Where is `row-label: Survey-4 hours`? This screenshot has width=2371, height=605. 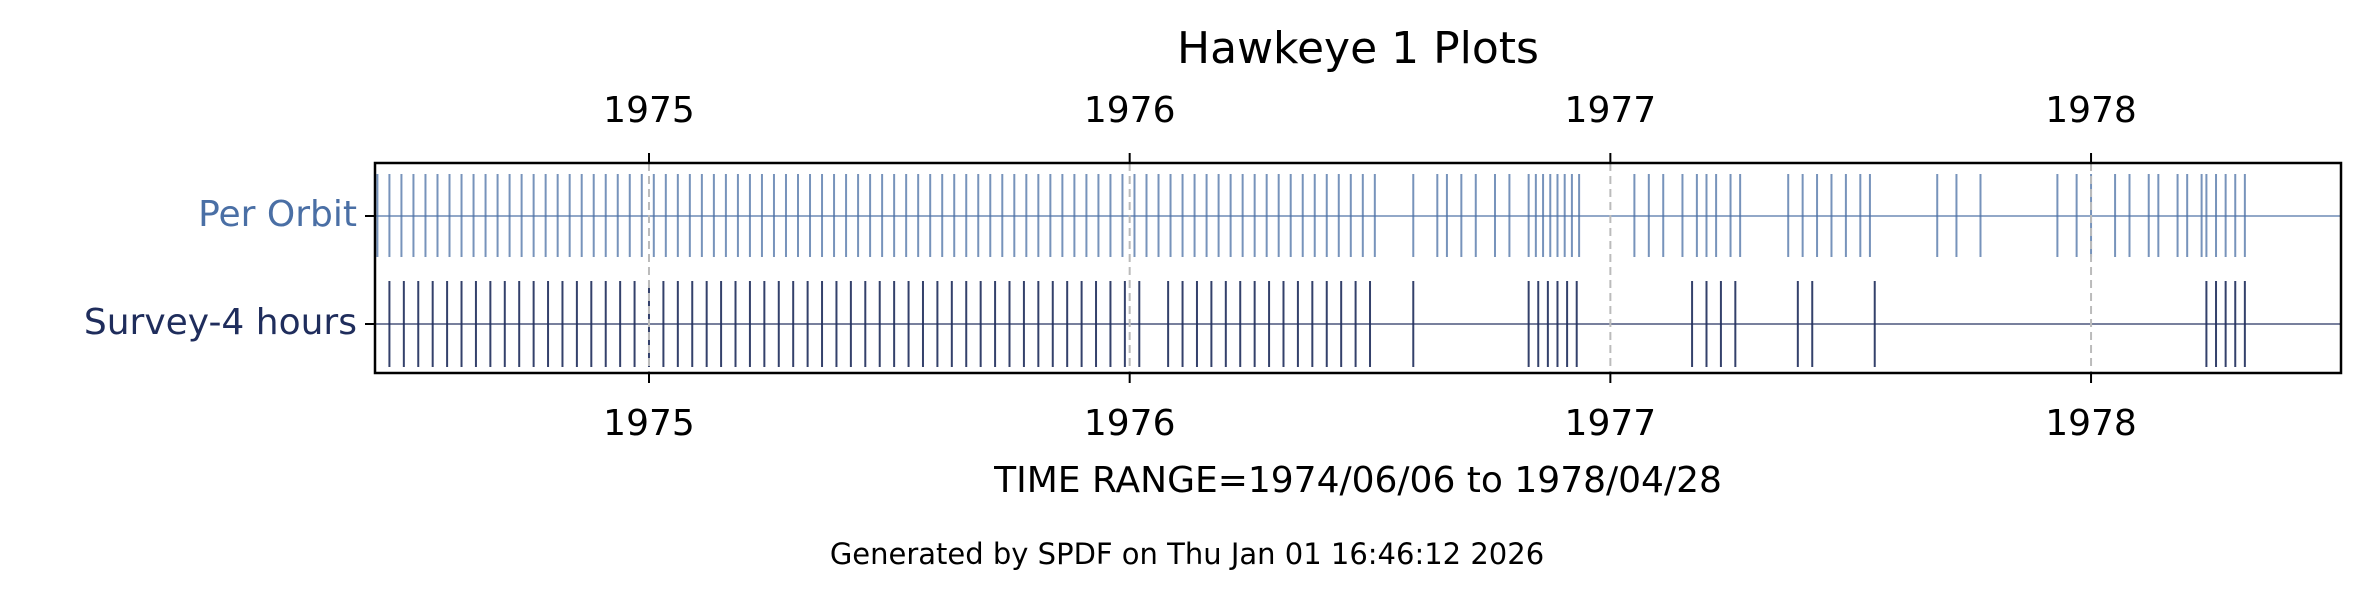
row-label: Survey-4 hours is located at coordinates (220, 322).